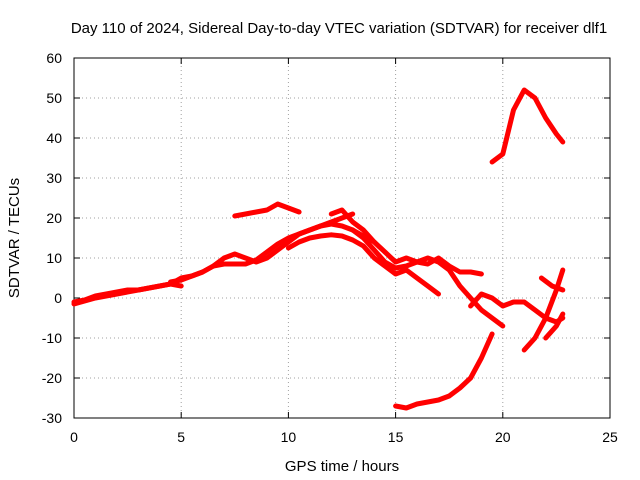  I want to click on y-tick-label: -30, so click(52, 418).